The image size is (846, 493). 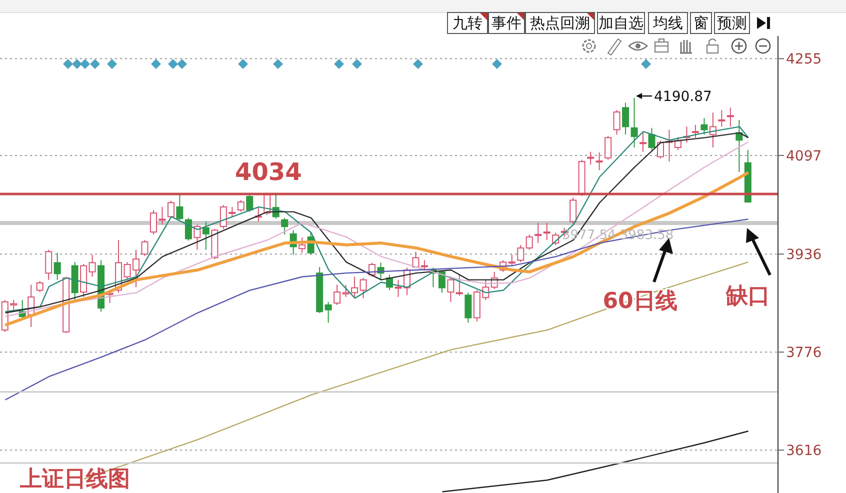 What do you see at coordinates (747, 296) in the screenshot?
I see `annotation: 缺口` at bounding box center [747, 296].